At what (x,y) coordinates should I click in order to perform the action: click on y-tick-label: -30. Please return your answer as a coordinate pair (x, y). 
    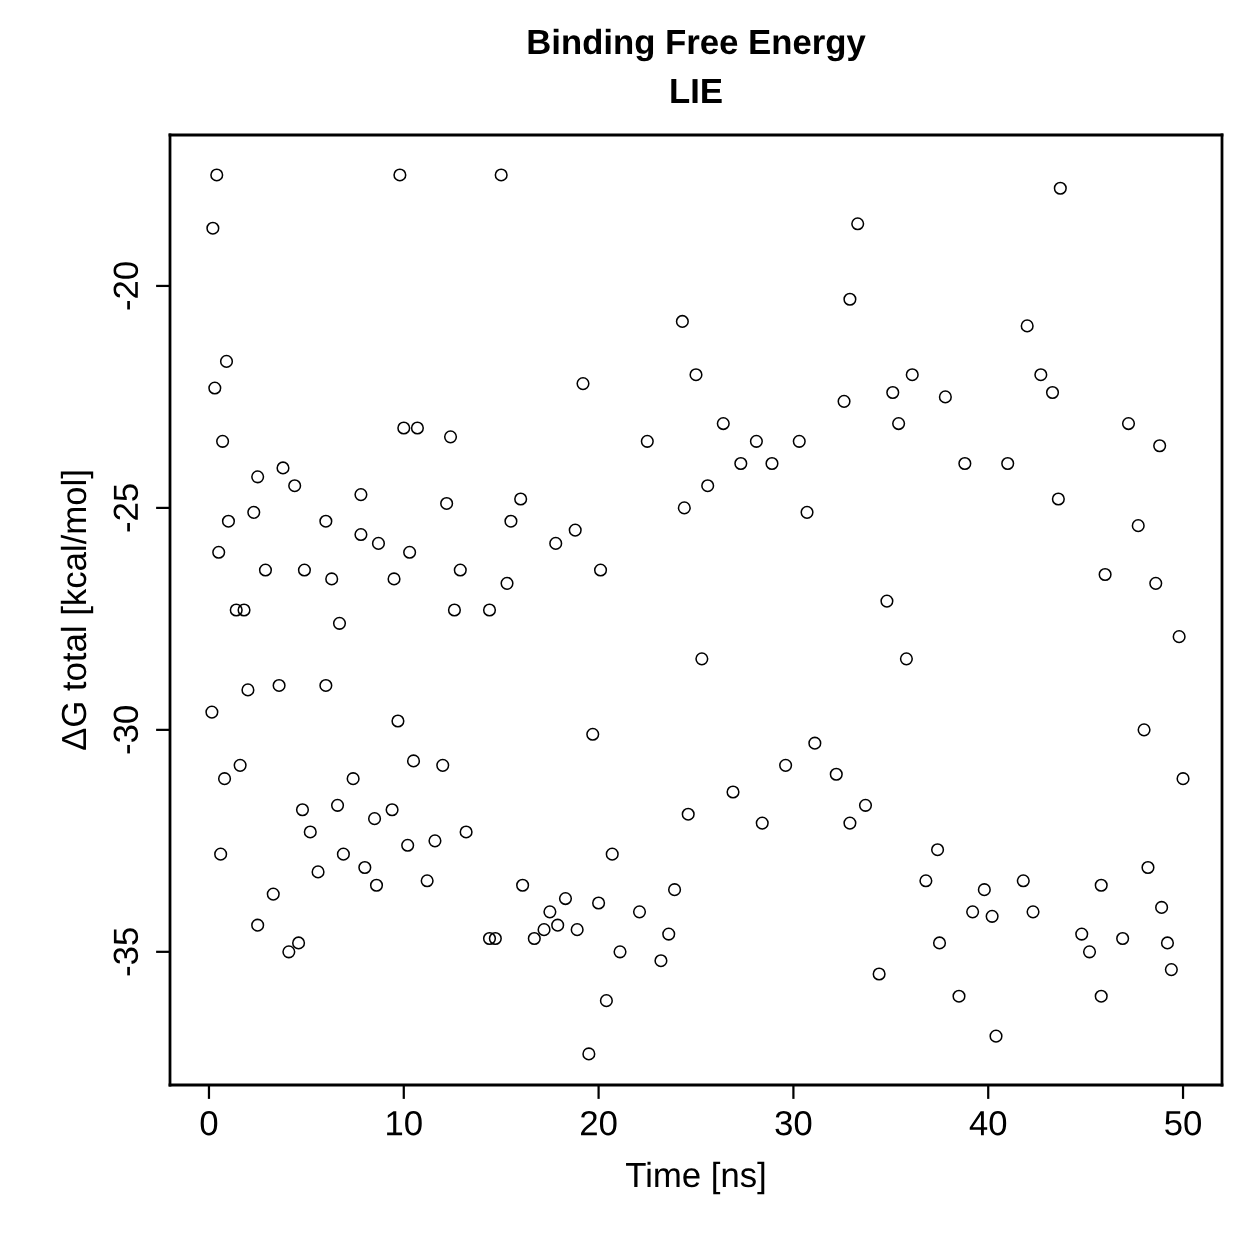
    Looking at the image, I should click on (126, 730).